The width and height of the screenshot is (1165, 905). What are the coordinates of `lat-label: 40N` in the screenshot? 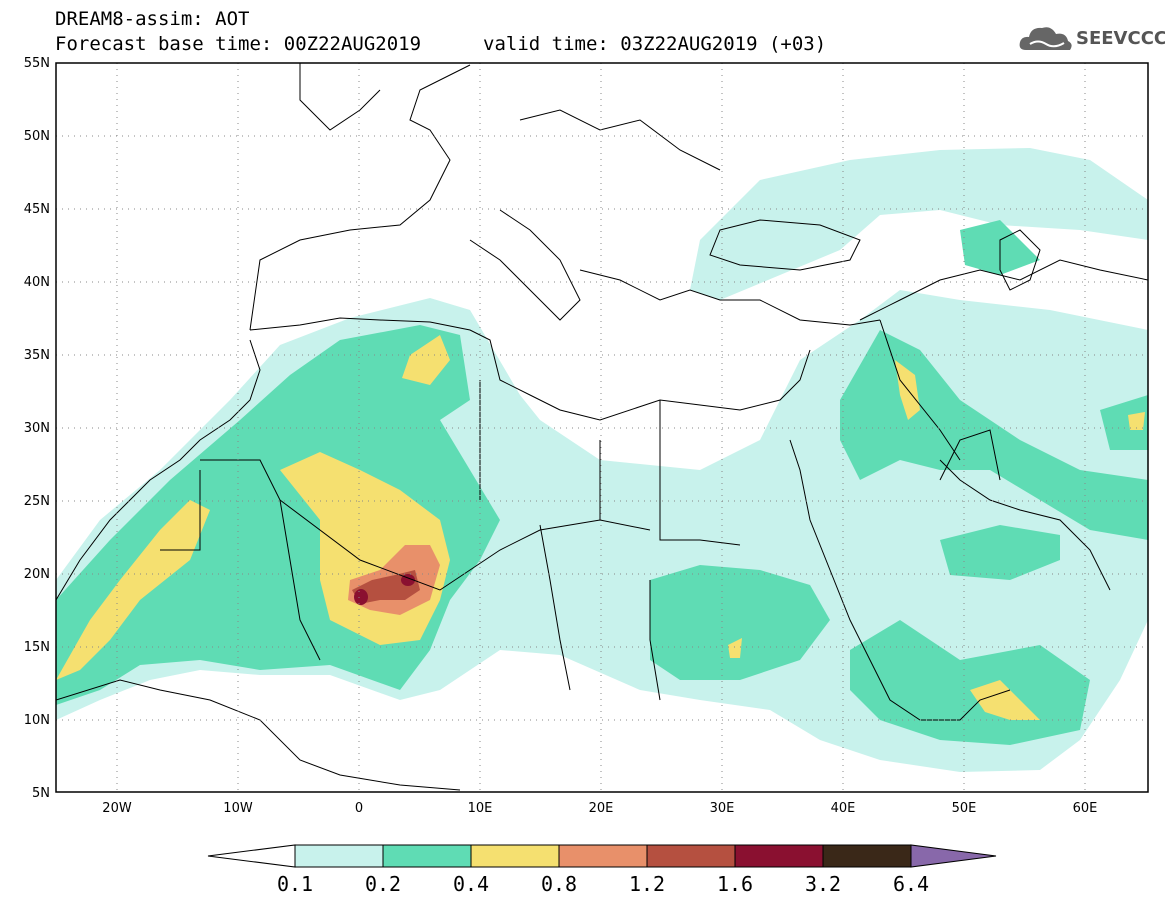 It's located at (37, 282).